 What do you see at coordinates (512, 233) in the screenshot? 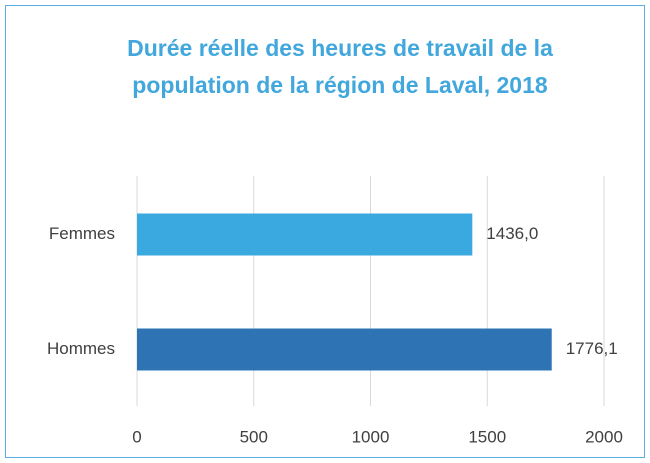
I see `value-label: 1436,0` at bounding box center [512, 233].